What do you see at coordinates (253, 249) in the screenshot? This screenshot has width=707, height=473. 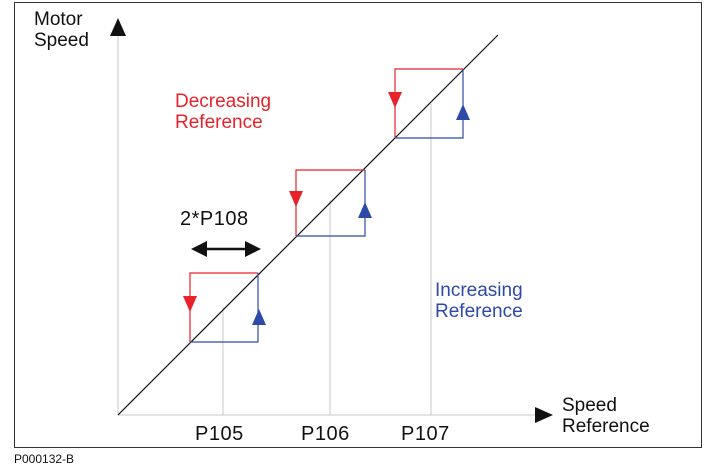 I see `double-arrow-right-icon` at bounding box center [253, 249].